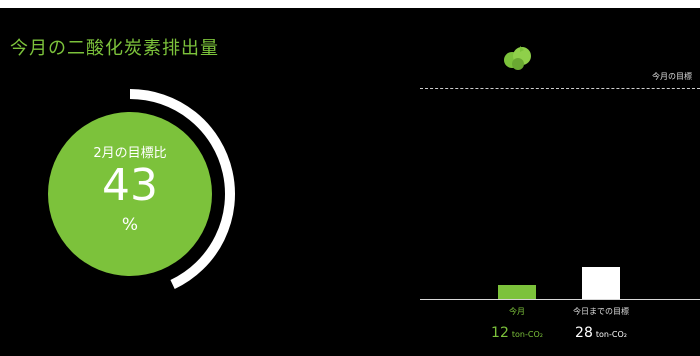  I want to click on target-line-label: 今月の目標, so click(672, 76).